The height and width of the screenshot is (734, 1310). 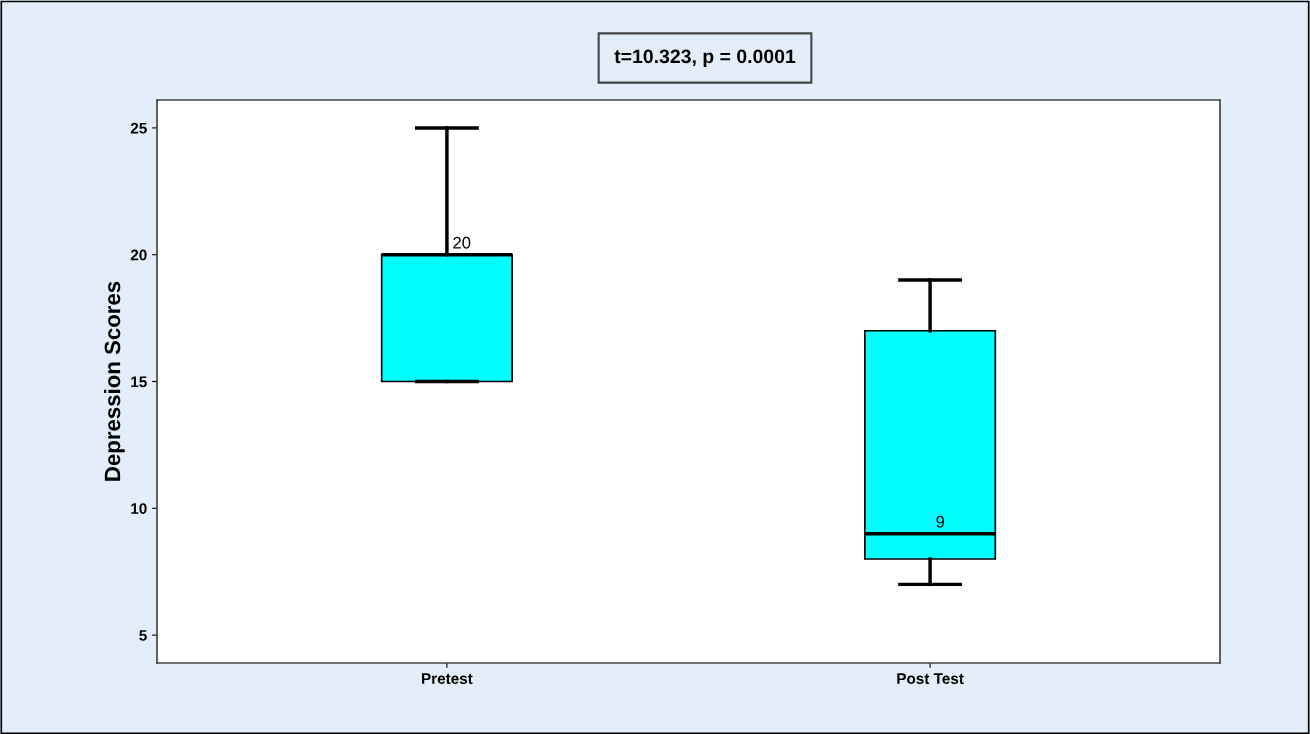 I want to click on x-tick-label: Post Test, so click(x=930, y=678).